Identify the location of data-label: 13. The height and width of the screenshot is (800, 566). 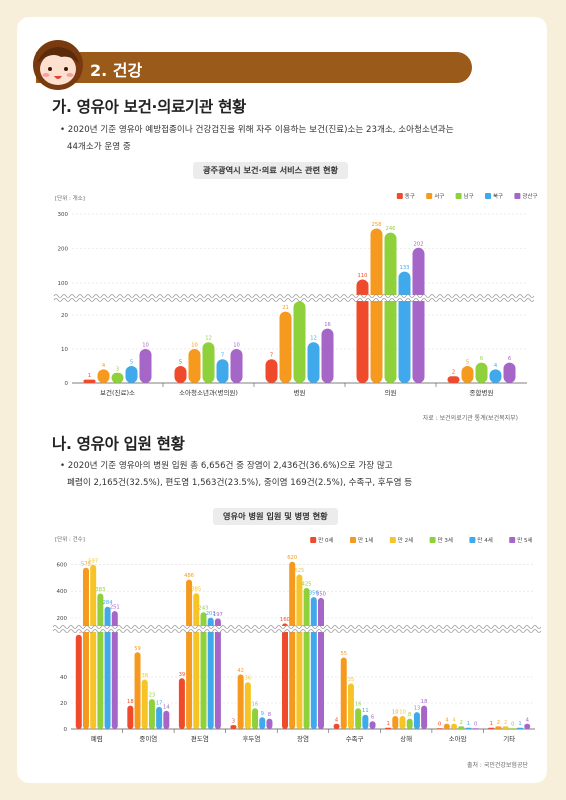
(417, 709).